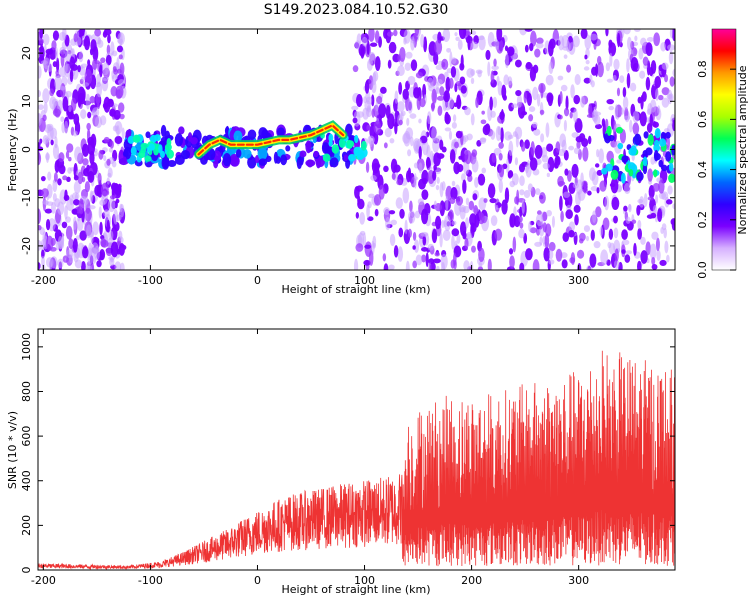 Image resolution: width=750 pixels, height=600 pixels. Describe the element at coordinates (26, 480) in the screenshot. I see `y-tick-label: 400` at that location.